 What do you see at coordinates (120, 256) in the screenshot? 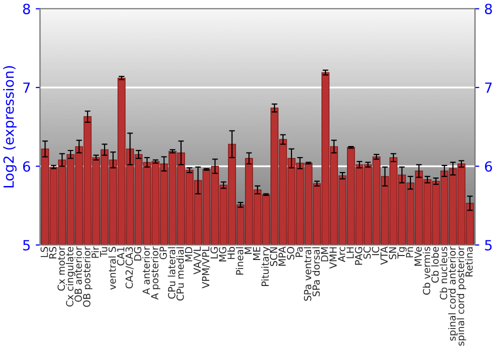
I see `x-tick-label: CA1` at bounding box center [120, 256].